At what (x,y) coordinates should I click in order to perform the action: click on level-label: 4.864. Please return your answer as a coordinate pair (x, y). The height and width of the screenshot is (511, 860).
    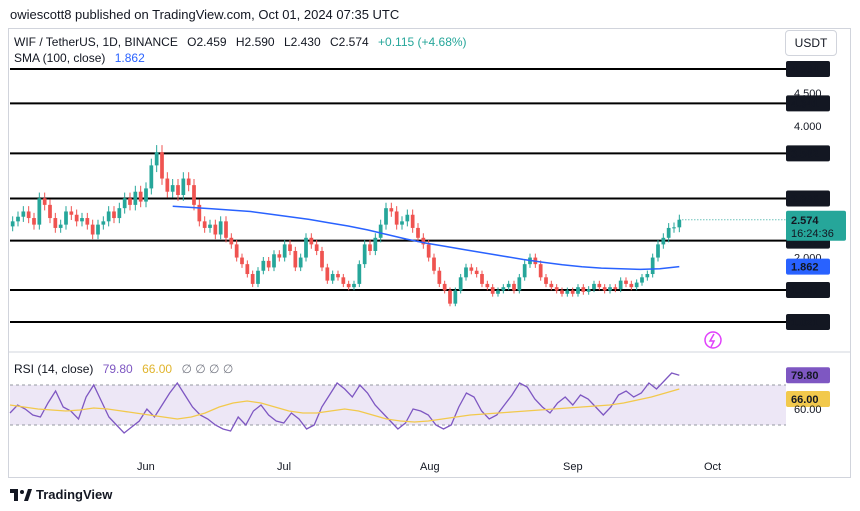
    Looking at the image, I should click on (805, 70).